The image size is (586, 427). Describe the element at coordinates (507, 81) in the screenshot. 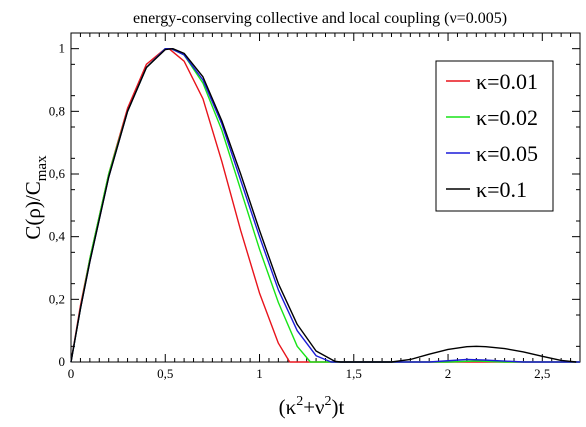

I see `legend-label: κ=0.01` at that location.